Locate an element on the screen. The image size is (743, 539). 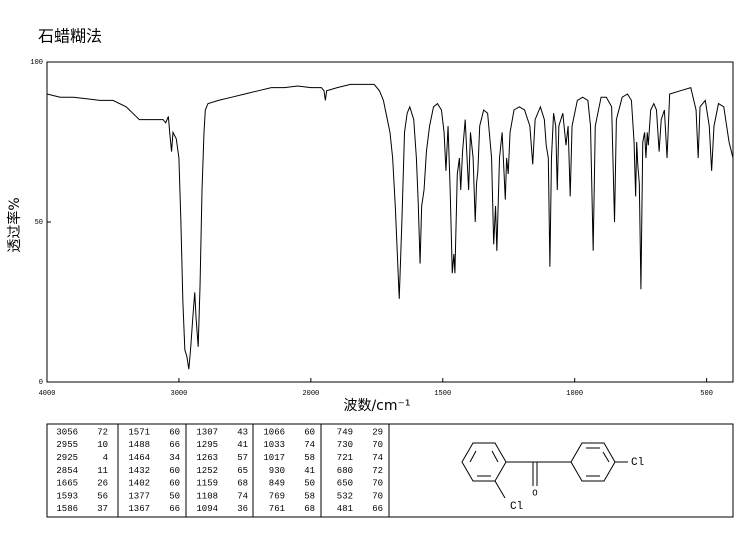
peak-wavenumber: 2925 is located at coordinates (67, 458).